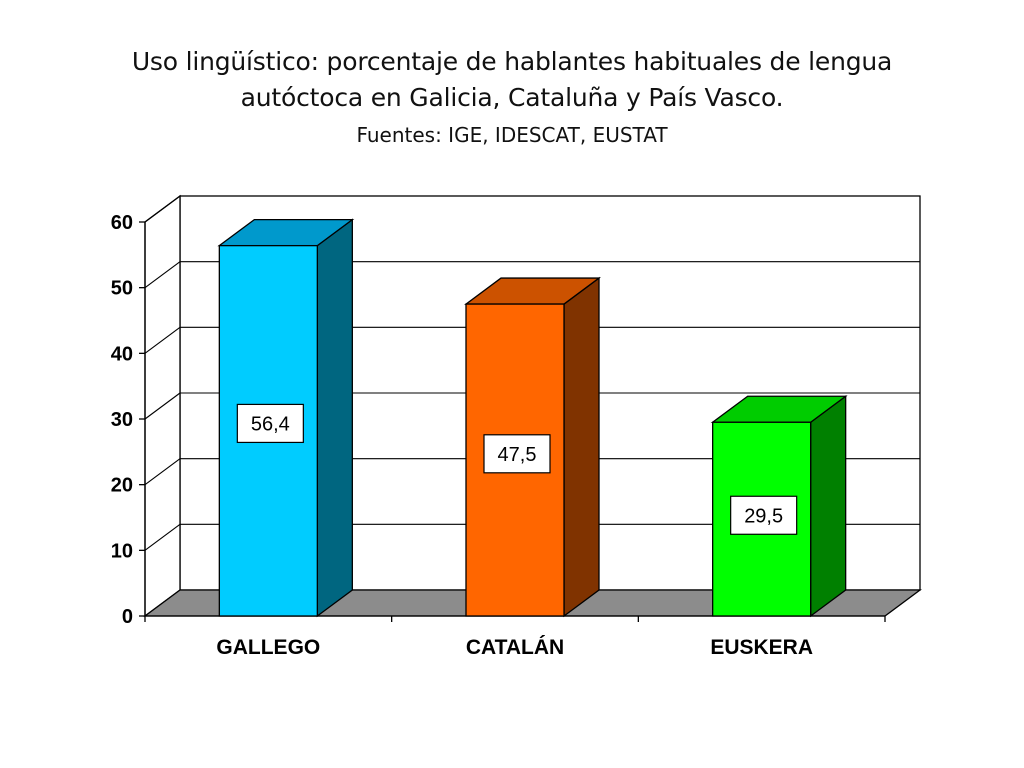  Describe the element at coordinates (512, 135) in the screenshot. I see `chart-subtitle: Fuentes: IGE, IDESCAT, EUSTAT` at that location.